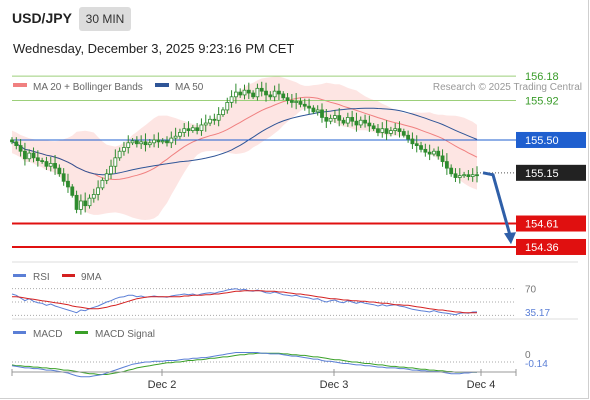 Image resolution: width=590 pixels, height=400 pixels. What do you see at coordinates (551, 172) in the screenshot?
I see `current-price-box` at bounding box center [551, 172].